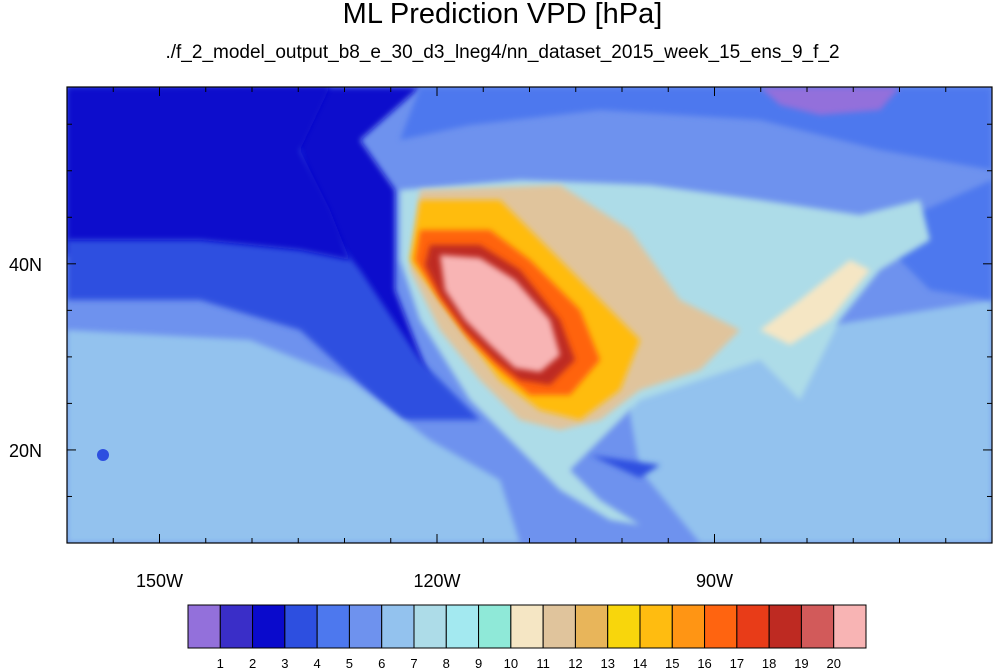  I want to click on colorbar-label: 12, so click(575, 663).